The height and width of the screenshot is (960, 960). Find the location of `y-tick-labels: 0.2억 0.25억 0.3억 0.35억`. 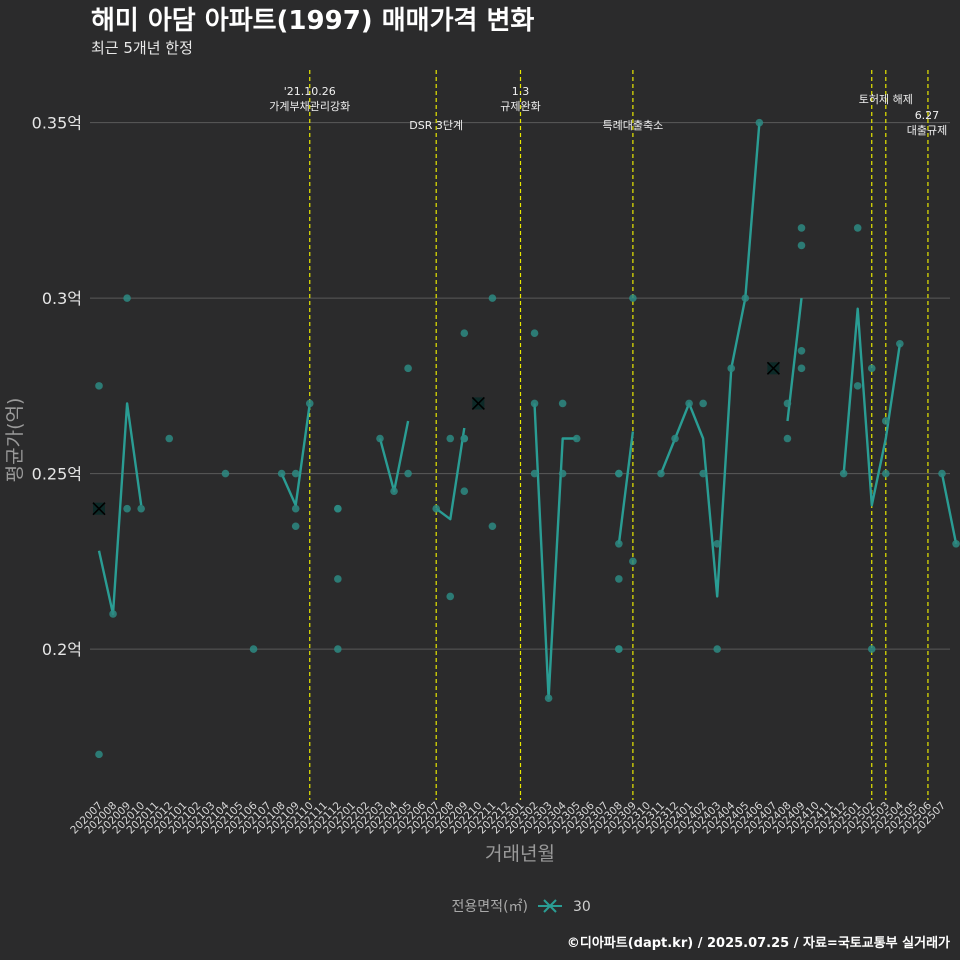

y-tick-labels: 0.2억 0.25억 0.3억 0.35억 is located at coordinates (57, 386).